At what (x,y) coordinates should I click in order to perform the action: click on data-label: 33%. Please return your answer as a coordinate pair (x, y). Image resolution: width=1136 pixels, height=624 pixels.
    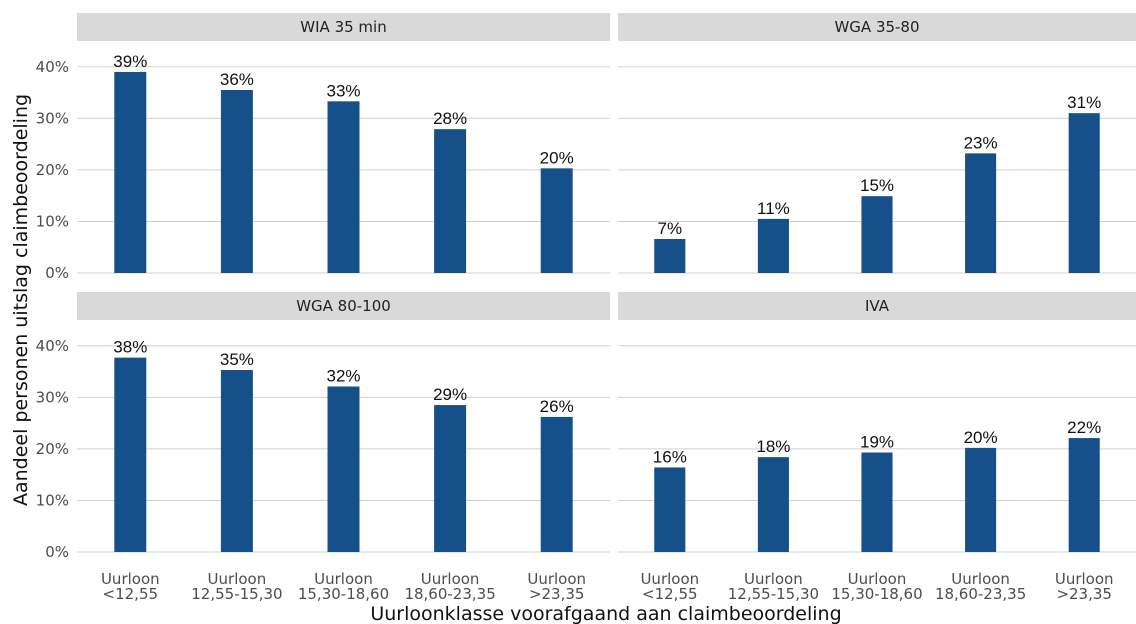
    Looking at the image, I should click on (343, 90).